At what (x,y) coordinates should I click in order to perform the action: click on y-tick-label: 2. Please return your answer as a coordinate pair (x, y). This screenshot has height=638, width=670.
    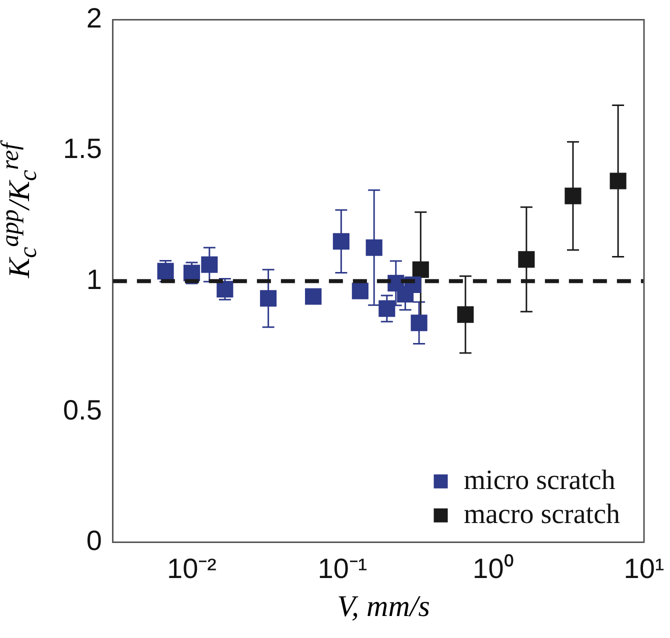
    Looking at the image, I should click on (94, 18).